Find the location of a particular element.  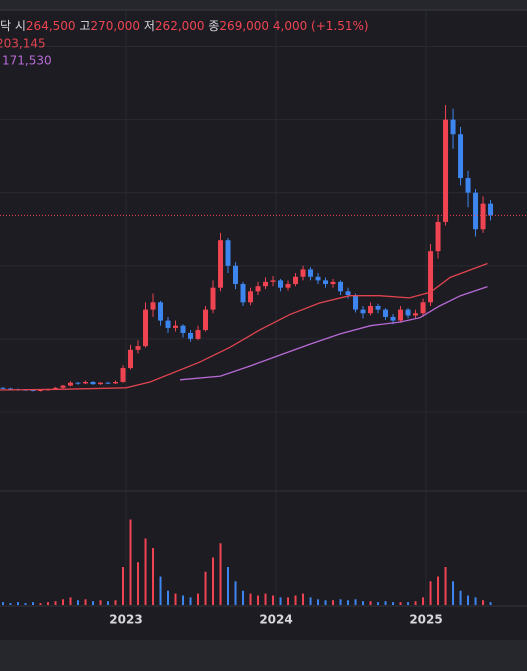

ma-value: 203,145 is located at coordinates (23, 44).